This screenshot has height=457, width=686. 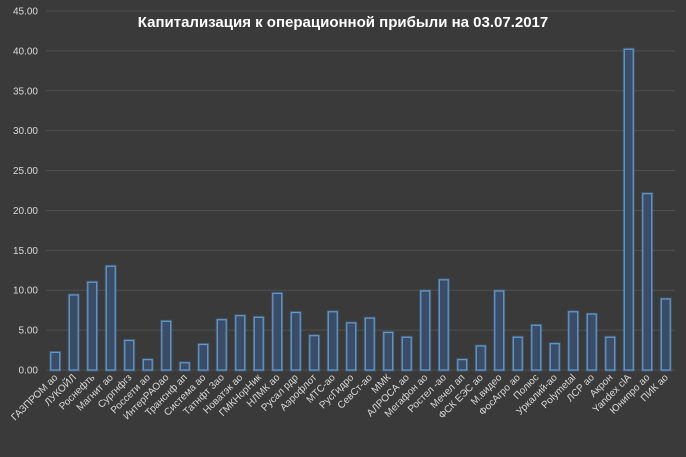 I want to click on y-tick-label: 0.00, so click(x=29, y=371).